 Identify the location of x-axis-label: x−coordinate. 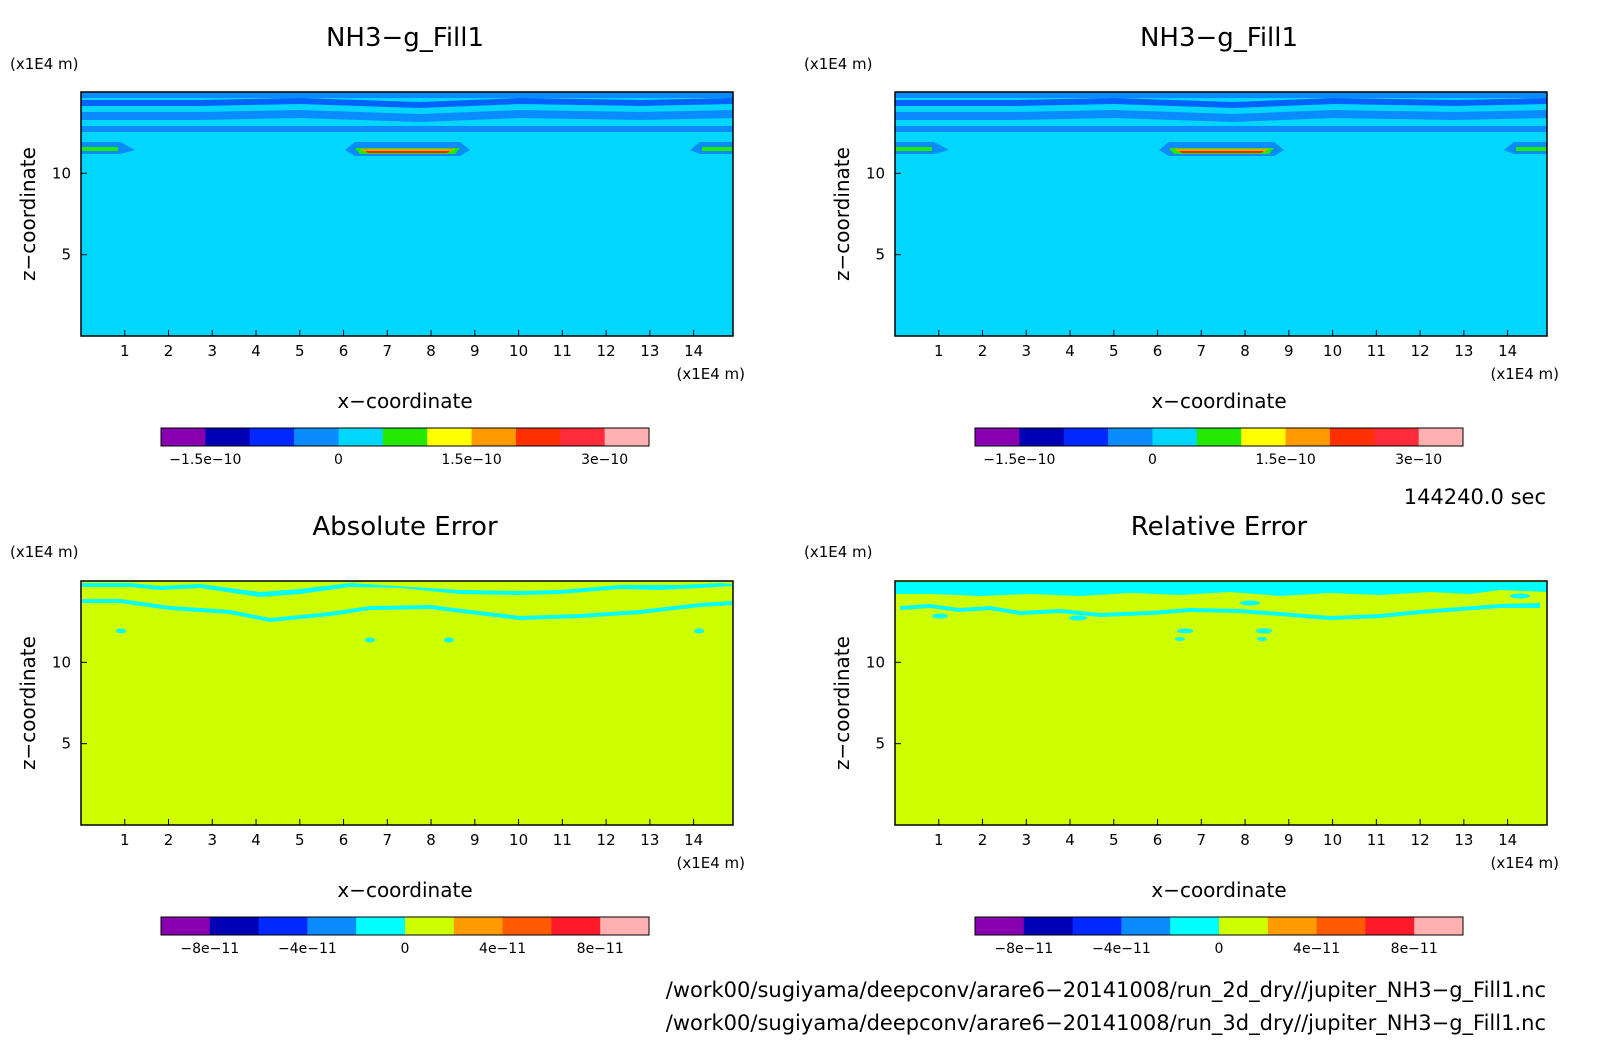
(1218, 890).